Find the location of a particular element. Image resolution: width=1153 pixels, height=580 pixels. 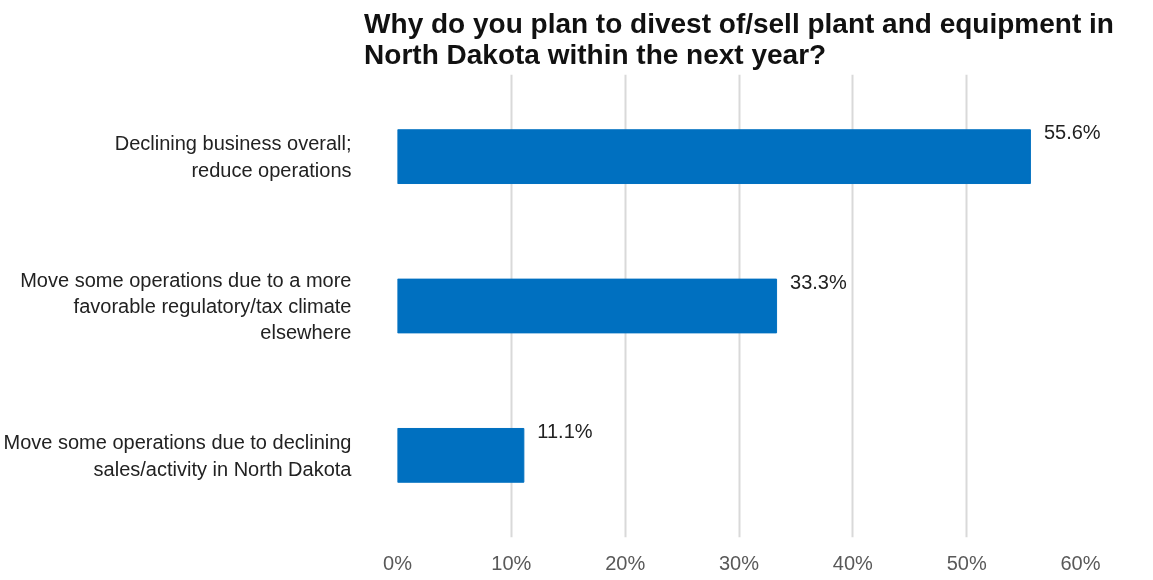

y-tick-label: Move some operations due to a more favorable regulatory/tax climate elsewhere is located at coordinates (186, 306).